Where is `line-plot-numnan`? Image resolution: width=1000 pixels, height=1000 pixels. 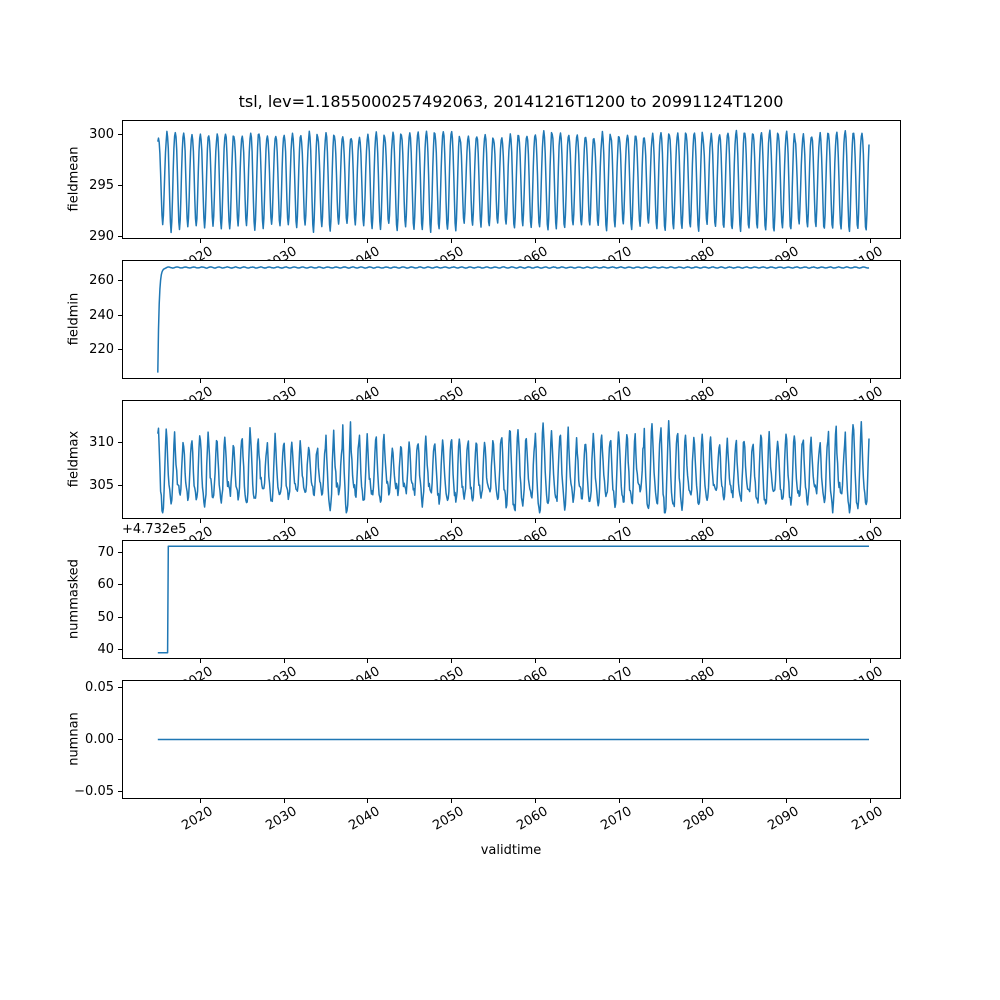
line-plot-numnan is located at coordinates (513, 739).